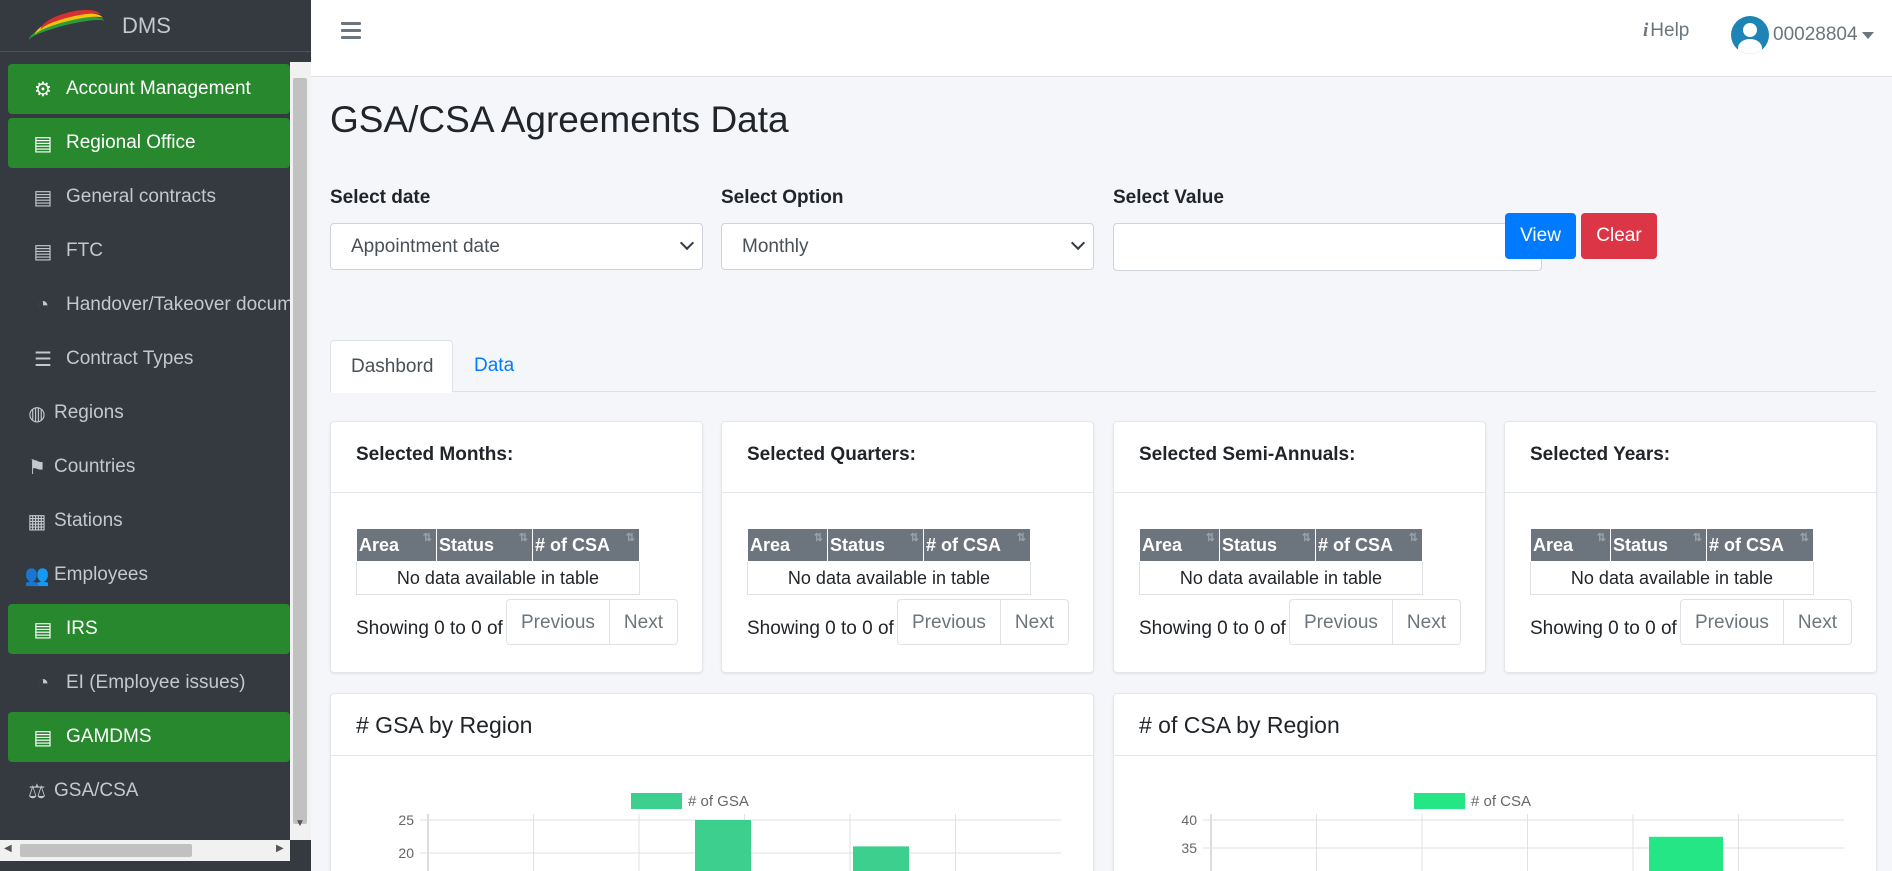  What do you see at coordinates (149, 89) in the screenshot?
I see `sidebar-item-account-management: ⚙ Account Management` at bounding box center [149, 89].